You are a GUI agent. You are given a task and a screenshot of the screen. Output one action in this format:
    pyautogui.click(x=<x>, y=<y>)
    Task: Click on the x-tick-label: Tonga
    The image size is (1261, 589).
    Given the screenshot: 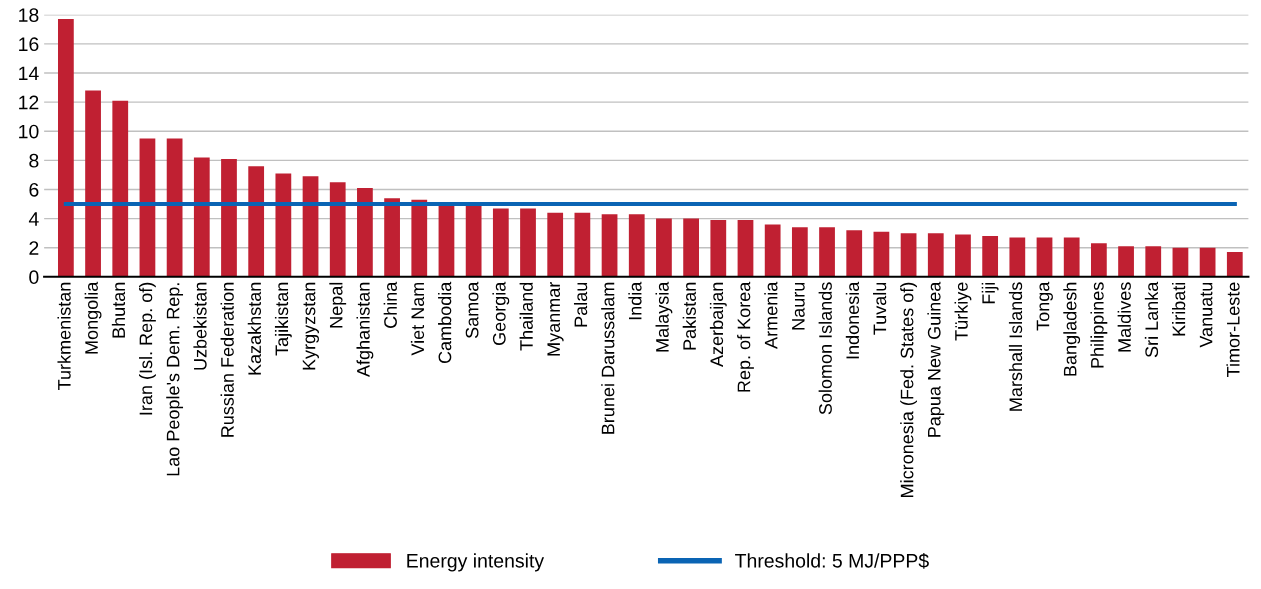 What is the action you would take?
    pyautogui.click(x=1044, y=306)
    